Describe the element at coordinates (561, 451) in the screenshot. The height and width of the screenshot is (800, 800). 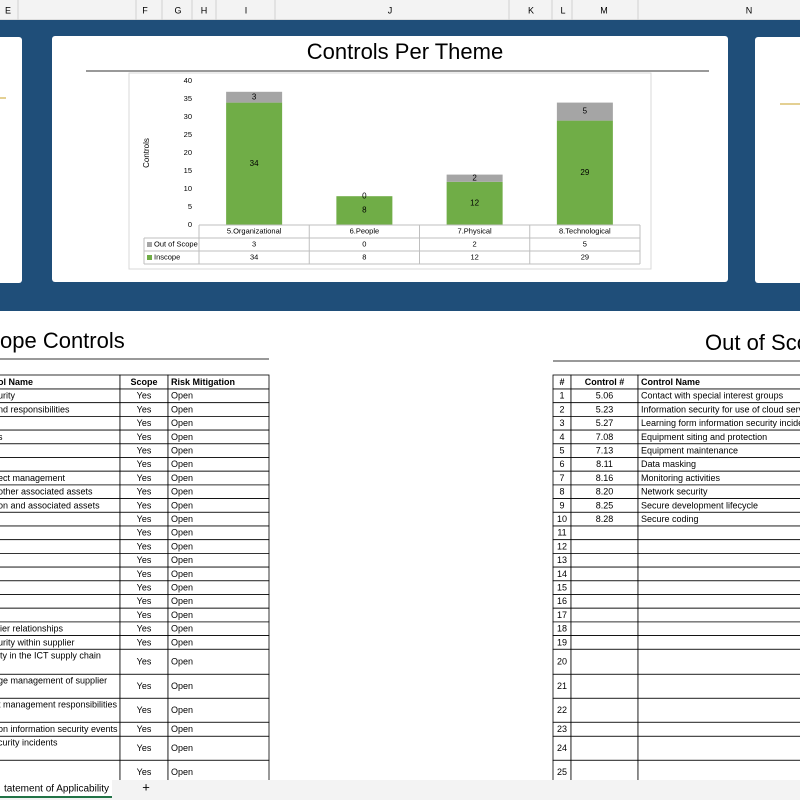
I see `cell-text: 5` at that location.